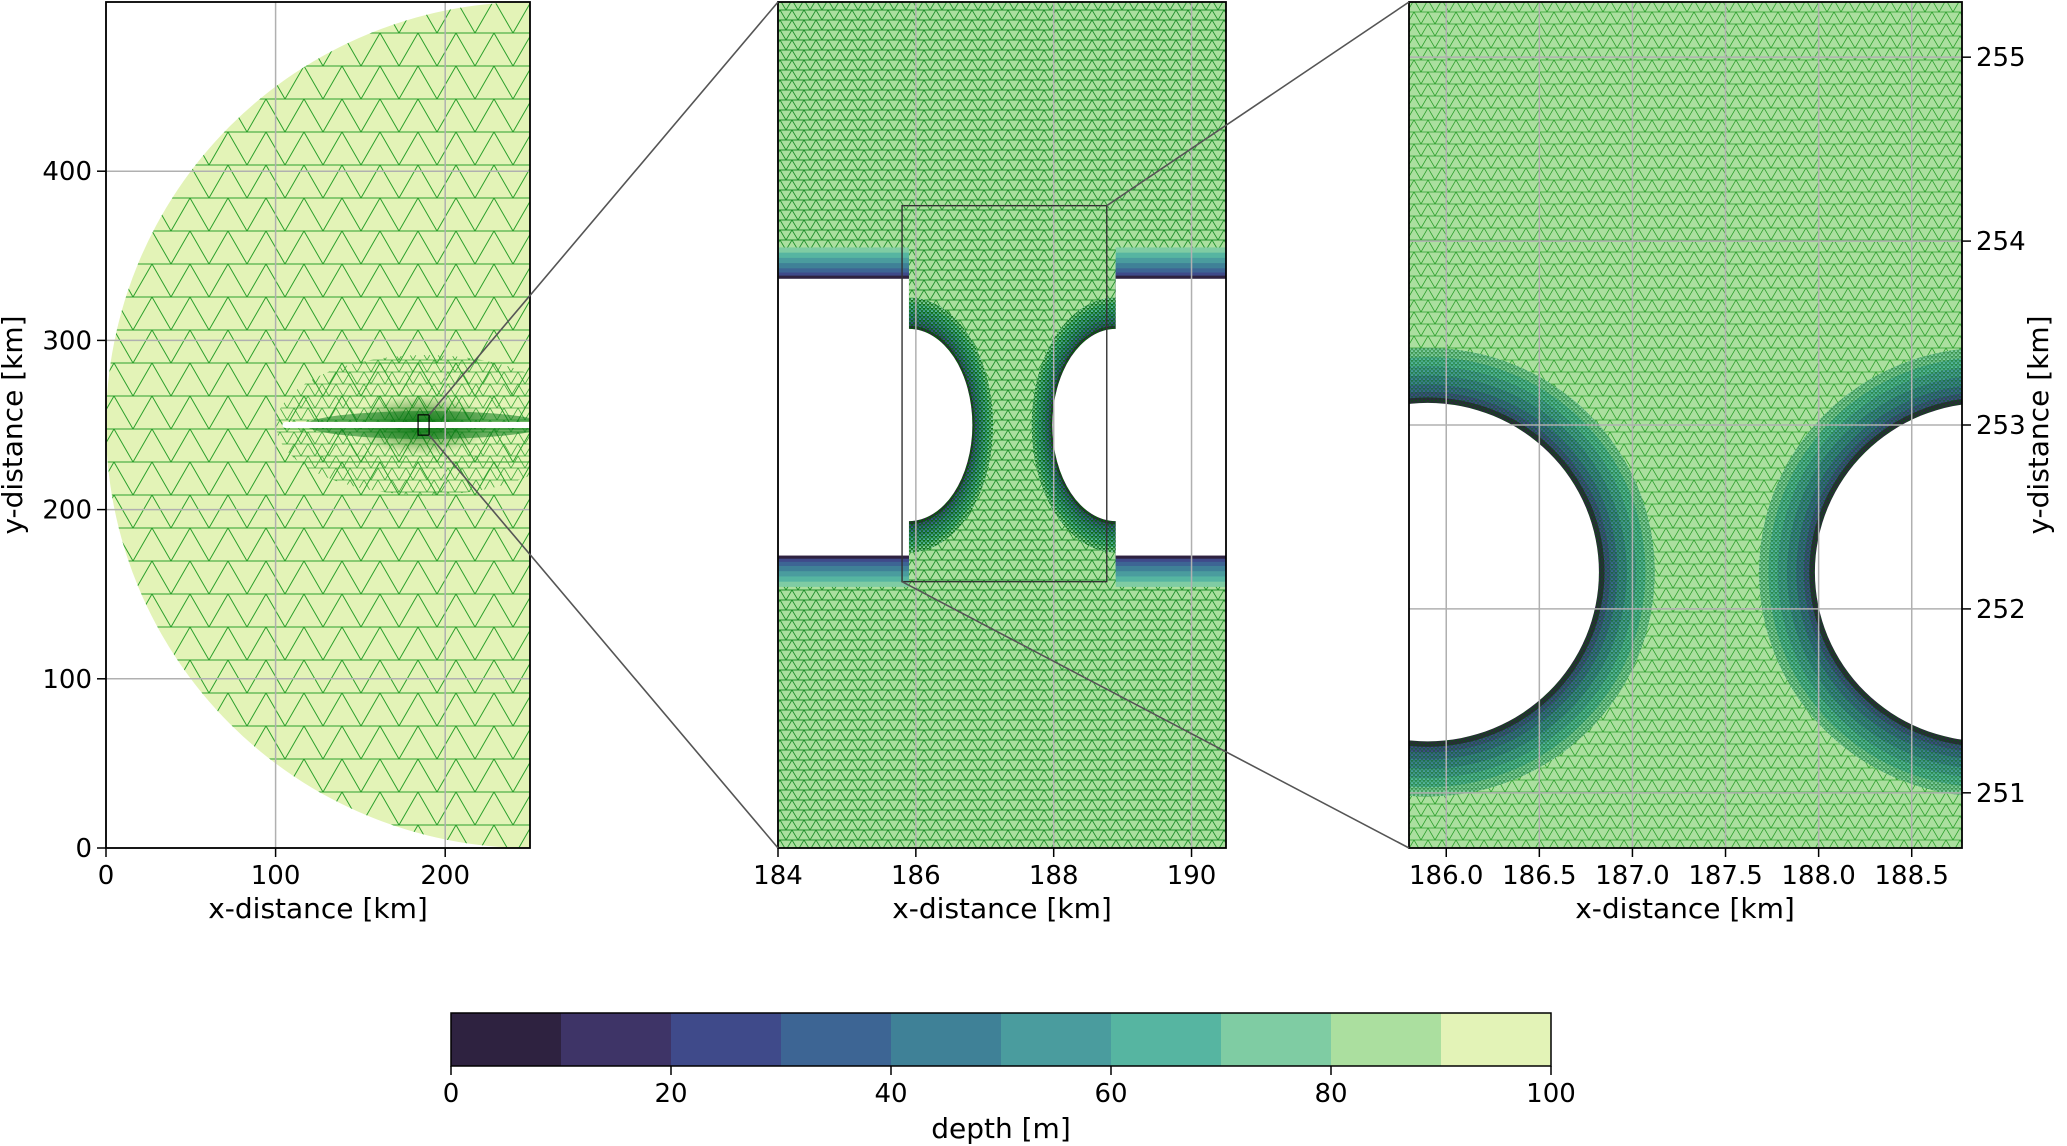 The height and width of the screenshot is (1146, 2067). Describe the element at coordinates (1110, 1094) in the screenshot. I see `colorbar-tick-label: 60` at that location.